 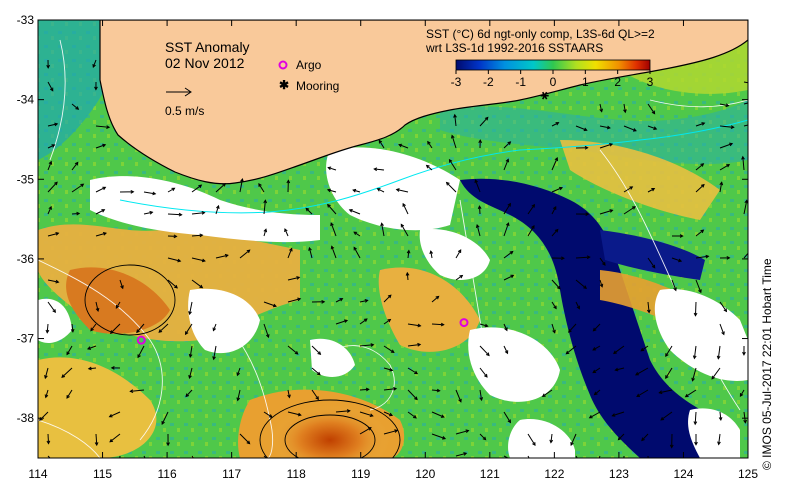 I want to click on cold-anomaly-arm, so click(x=652, y=255).